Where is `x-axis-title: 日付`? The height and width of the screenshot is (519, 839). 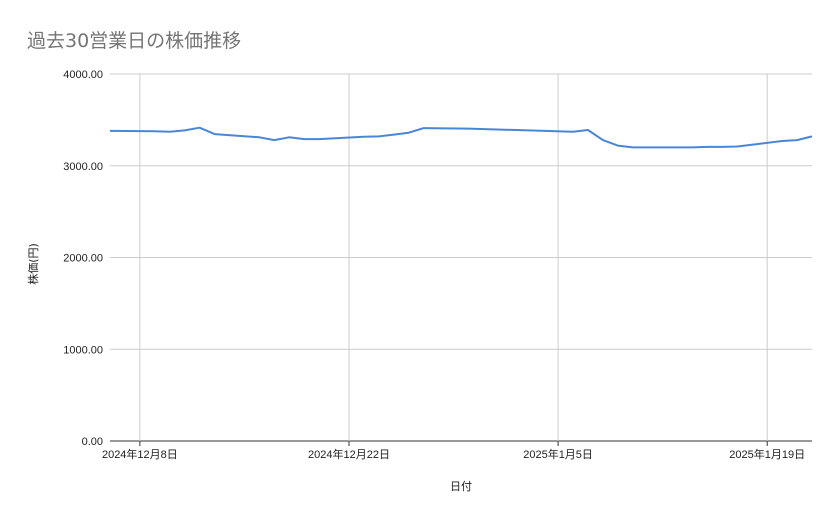
x-axis-title: 日付 is located at coordinates (461, 486).